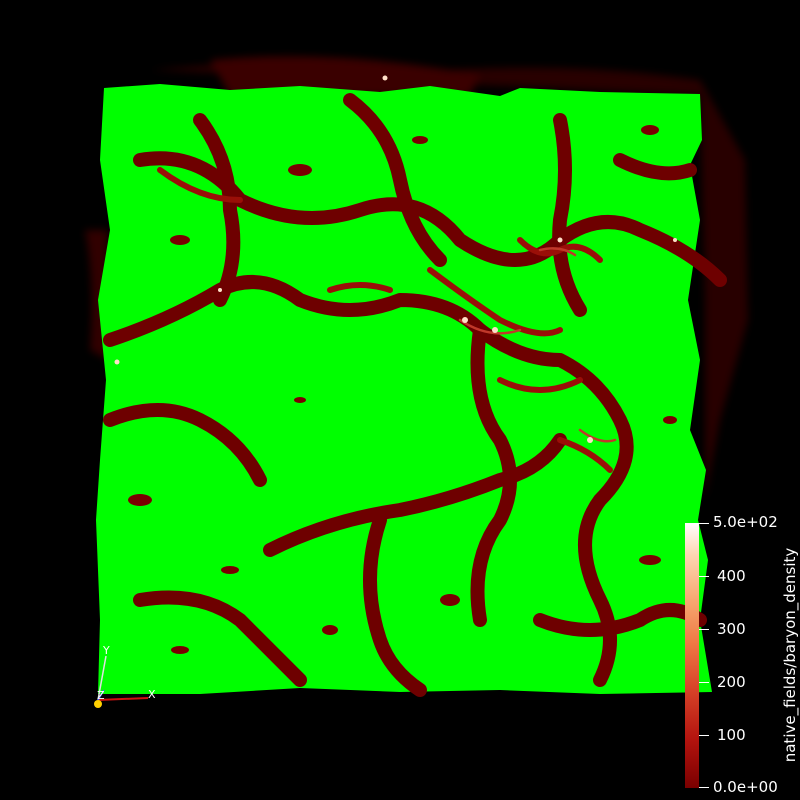 Image resolution: width=800 pixels, height=800 pixels. I want to click on scalar-bar-max-label: 5.0e+02, so click(745, 522).